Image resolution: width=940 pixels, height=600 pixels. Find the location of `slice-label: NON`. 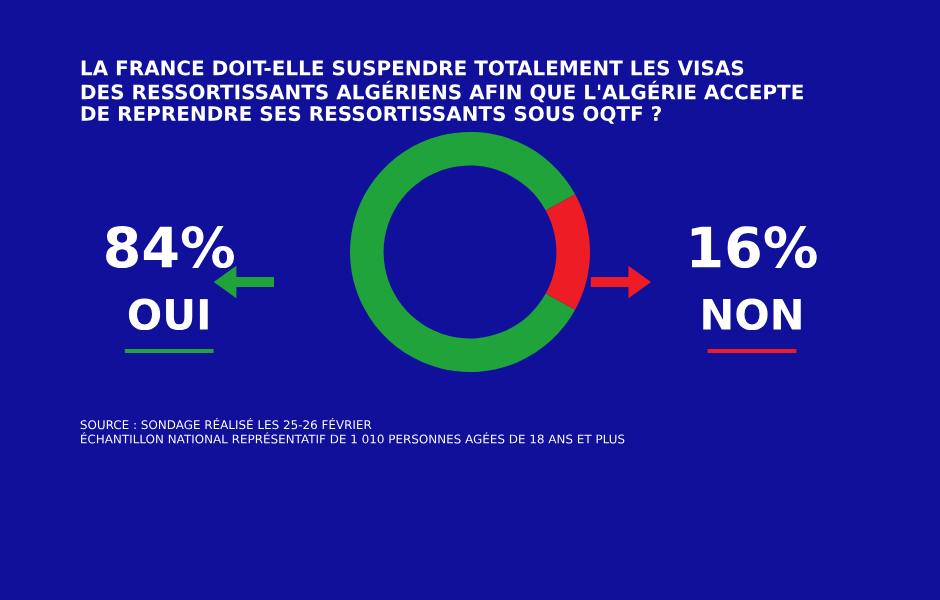

slice-label: NON is located at coordinates (752, 314).